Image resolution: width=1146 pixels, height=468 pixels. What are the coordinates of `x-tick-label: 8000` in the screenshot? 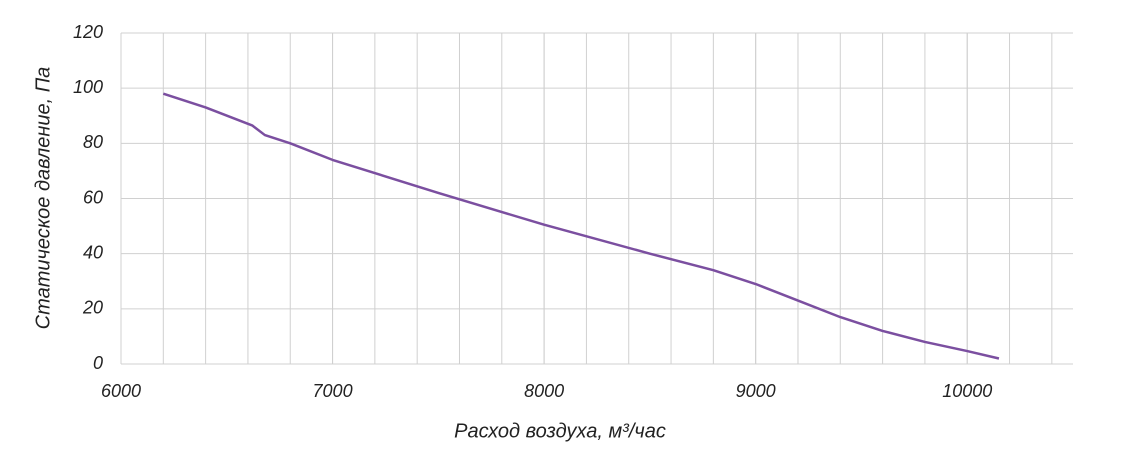 It's located at (544, 391).